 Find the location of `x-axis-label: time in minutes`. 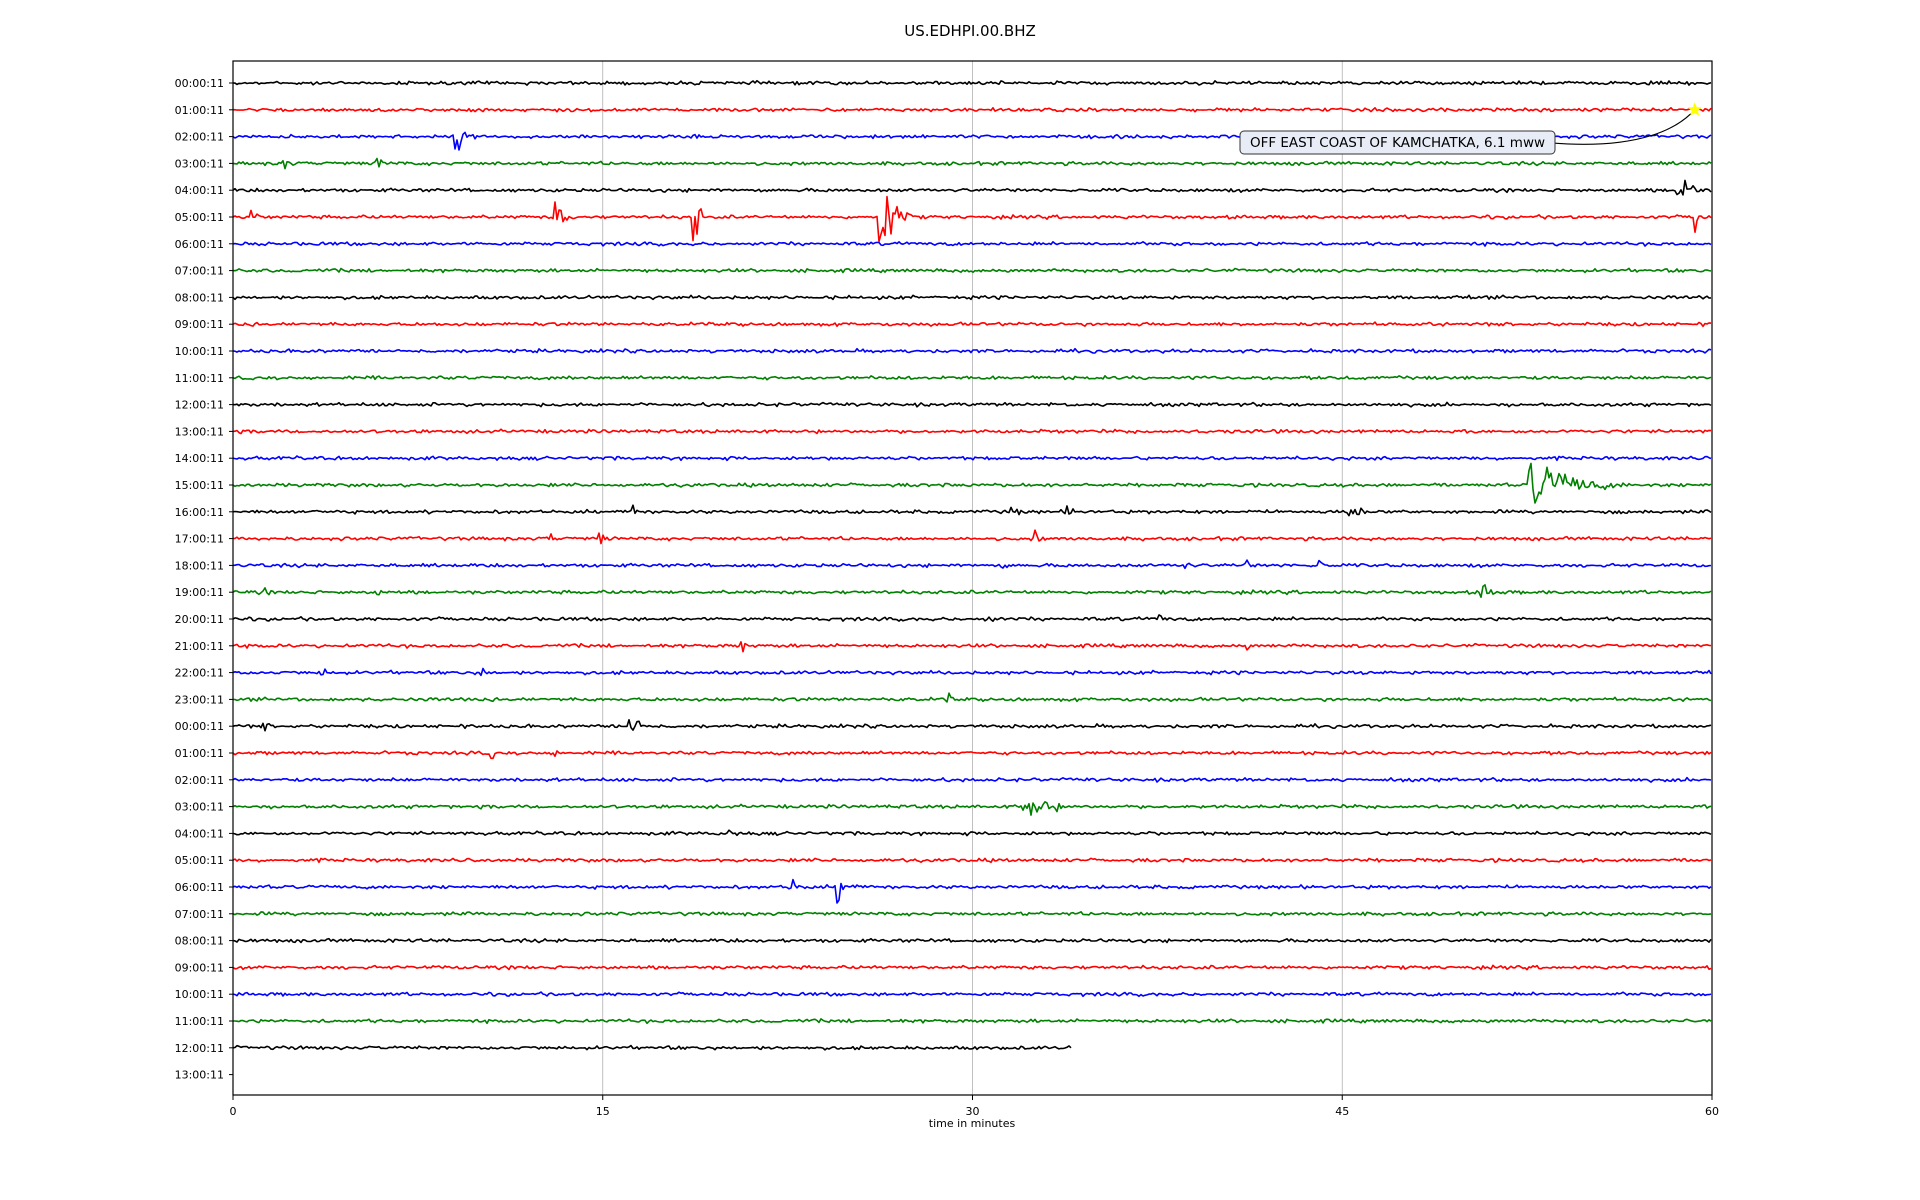

x-axis-label: time in minutes is located at coordinates (972, 1123).